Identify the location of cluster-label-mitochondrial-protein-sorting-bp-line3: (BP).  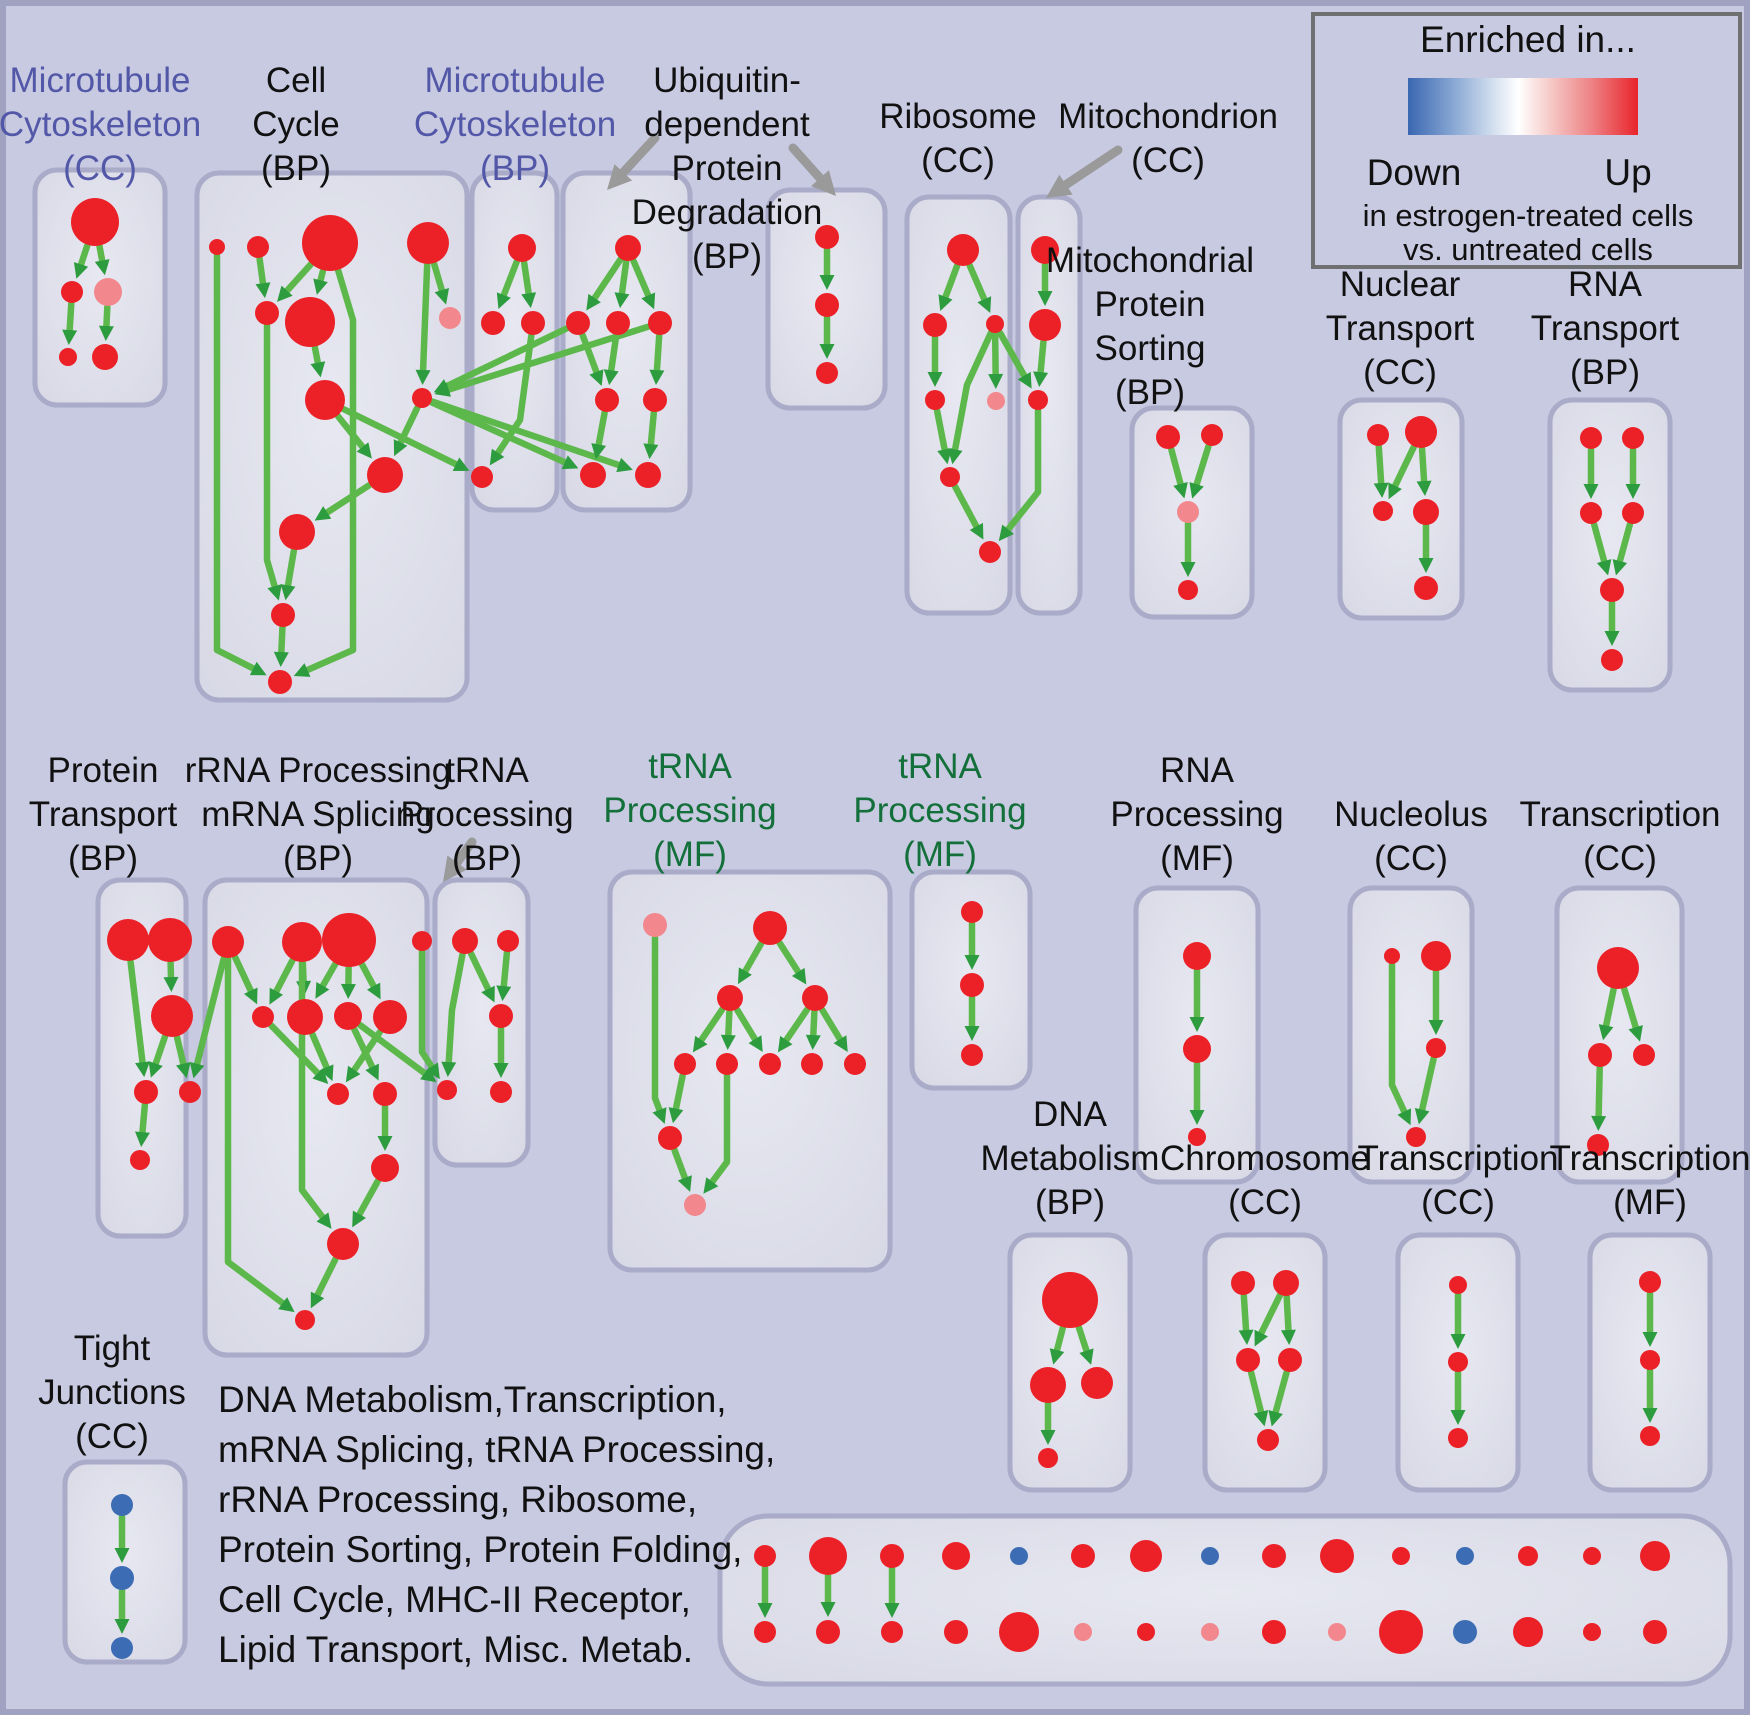
(1150, 392).